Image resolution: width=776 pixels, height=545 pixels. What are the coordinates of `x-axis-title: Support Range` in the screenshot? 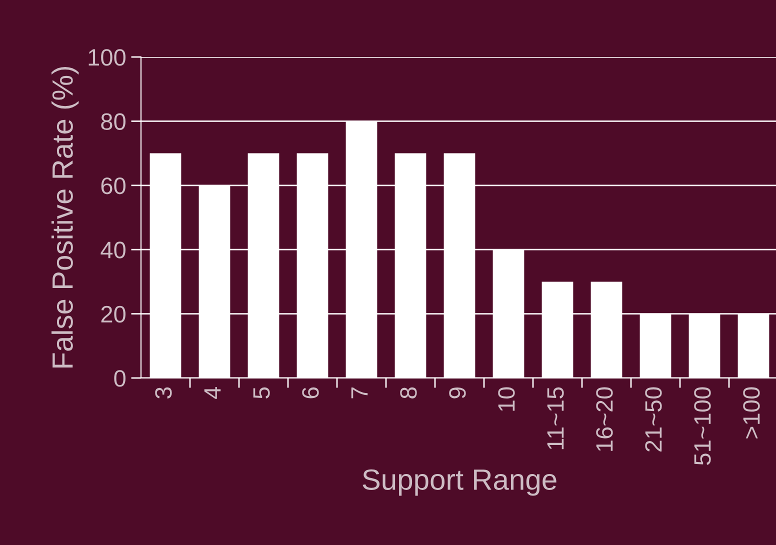 It's located at (459, 482).